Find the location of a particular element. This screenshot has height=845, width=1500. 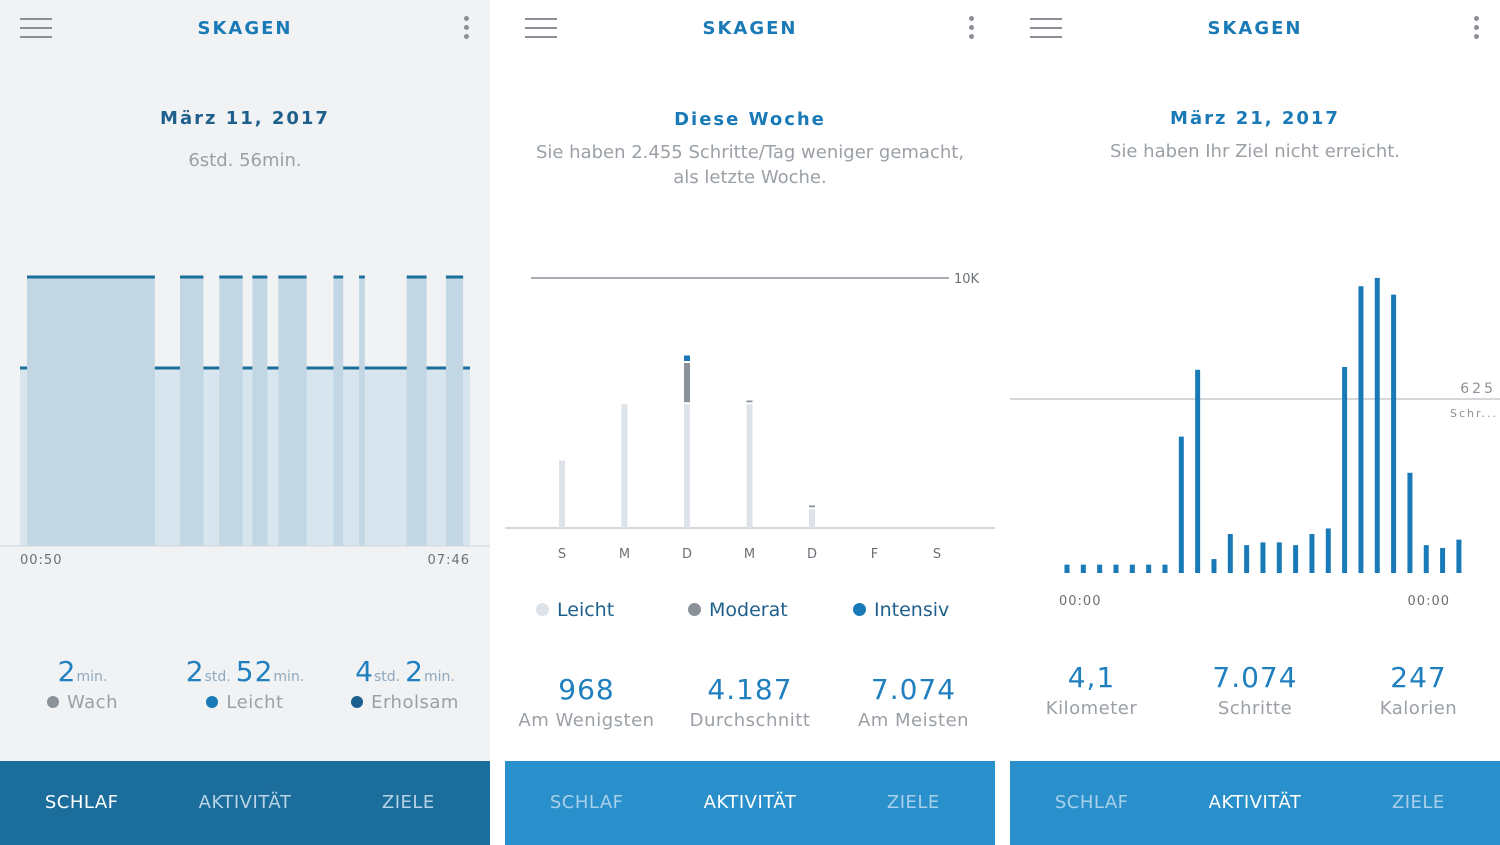

day-tick-label: D is located at coordinates (812, 554).